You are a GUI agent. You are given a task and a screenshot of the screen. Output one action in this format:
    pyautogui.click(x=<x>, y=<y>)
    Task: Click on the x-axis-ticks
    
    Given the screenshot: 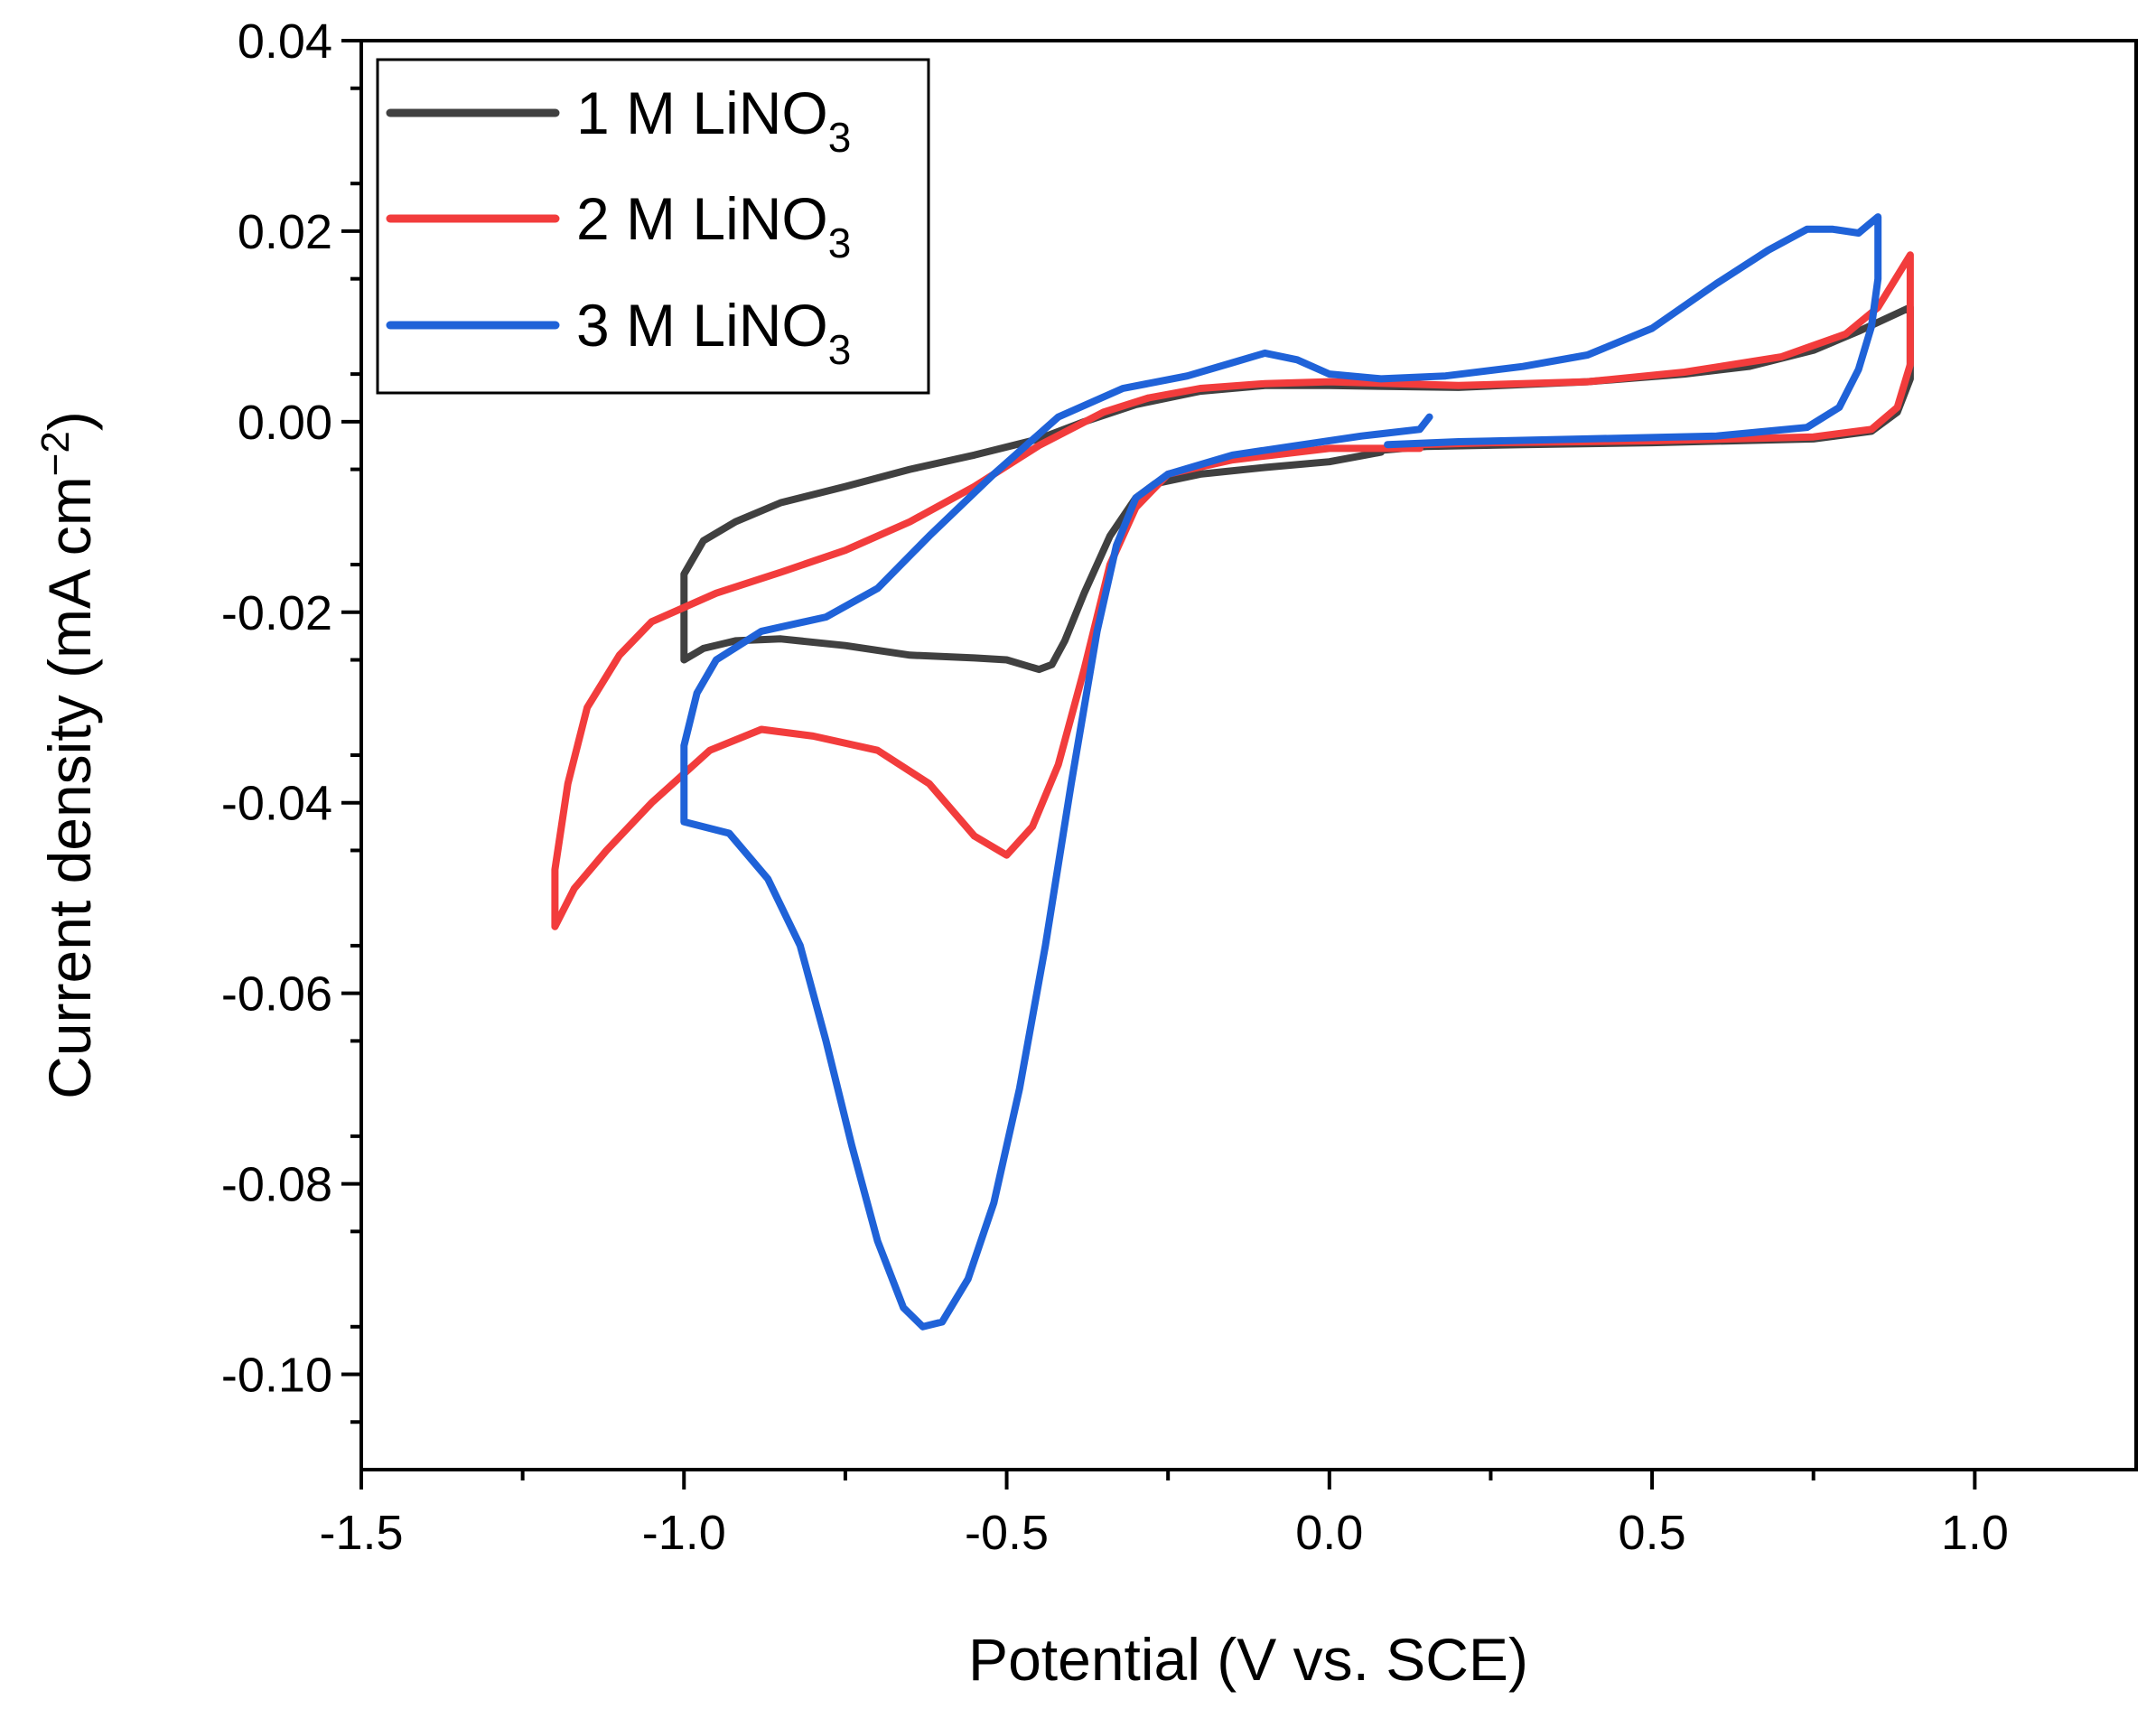 What is the action you would take?
    pyautogui.click(x=1168, y=1480)
    